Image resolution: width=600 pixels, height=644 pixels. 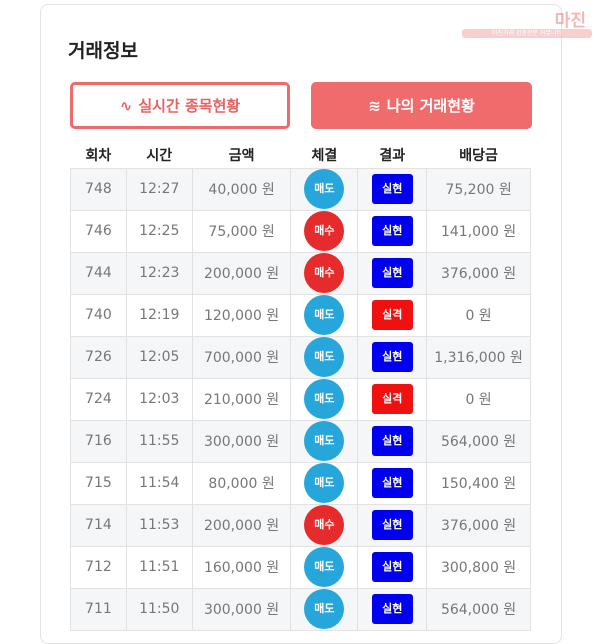 What do you see at coordinates (98, 315) in the screenshot?
I see `cell-round: 740` at bounding box center [98, 315].